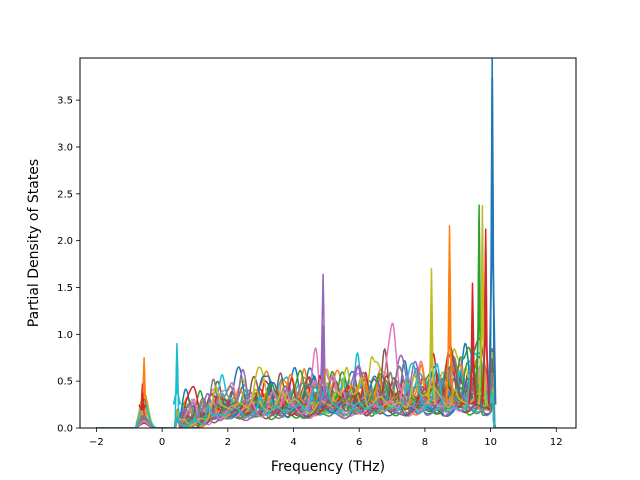  Describe the element at coordinates (34, 243) in the screenshot. I see `y-axis-title: Partial Density of States` at that location.